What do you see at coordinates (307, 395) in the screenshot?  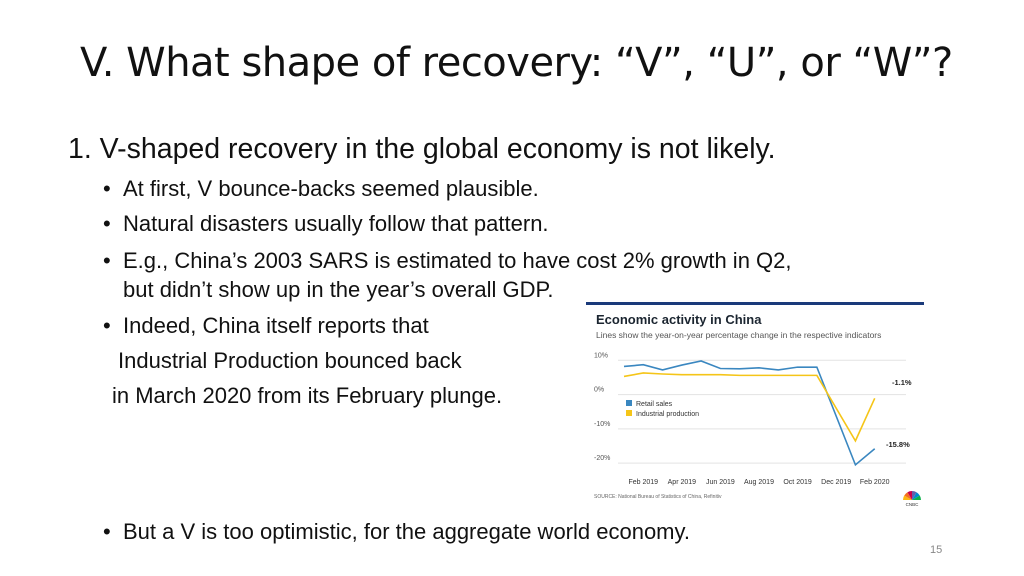 I see `bullet-continuation: in March 2020 from its February plunge.` at bounding box center [307, 395].